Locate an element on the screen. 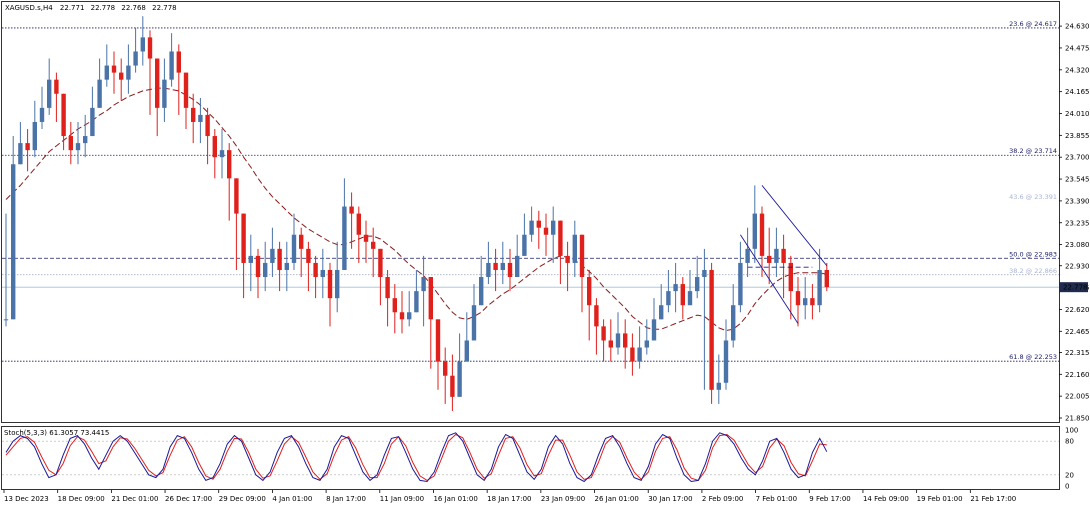 The width and height of the screenshot is (1090, 511). fib-label: 38.2 @ 22.866 is located at coordinates (1033, 271).